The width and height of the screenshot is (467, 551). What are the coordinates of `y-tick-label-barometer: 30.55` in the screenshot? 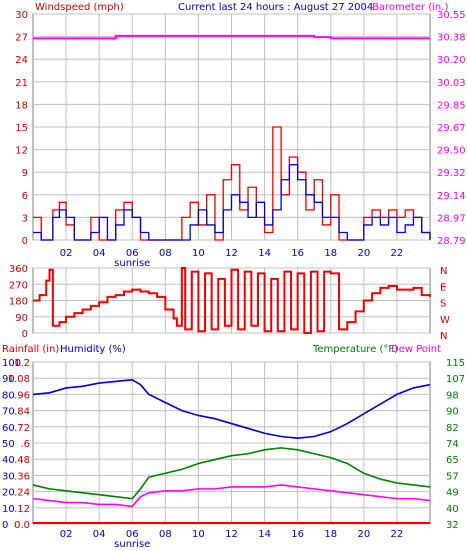 It's located at (451, 15).